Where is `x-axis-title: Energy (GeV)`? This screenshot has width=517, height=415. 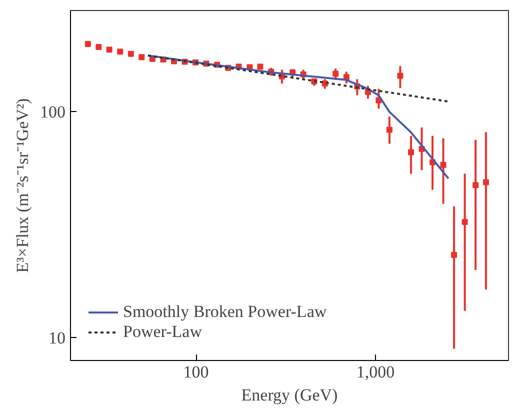
x-axis-title: Energy (GeV) is located at coordinates (289, 395).